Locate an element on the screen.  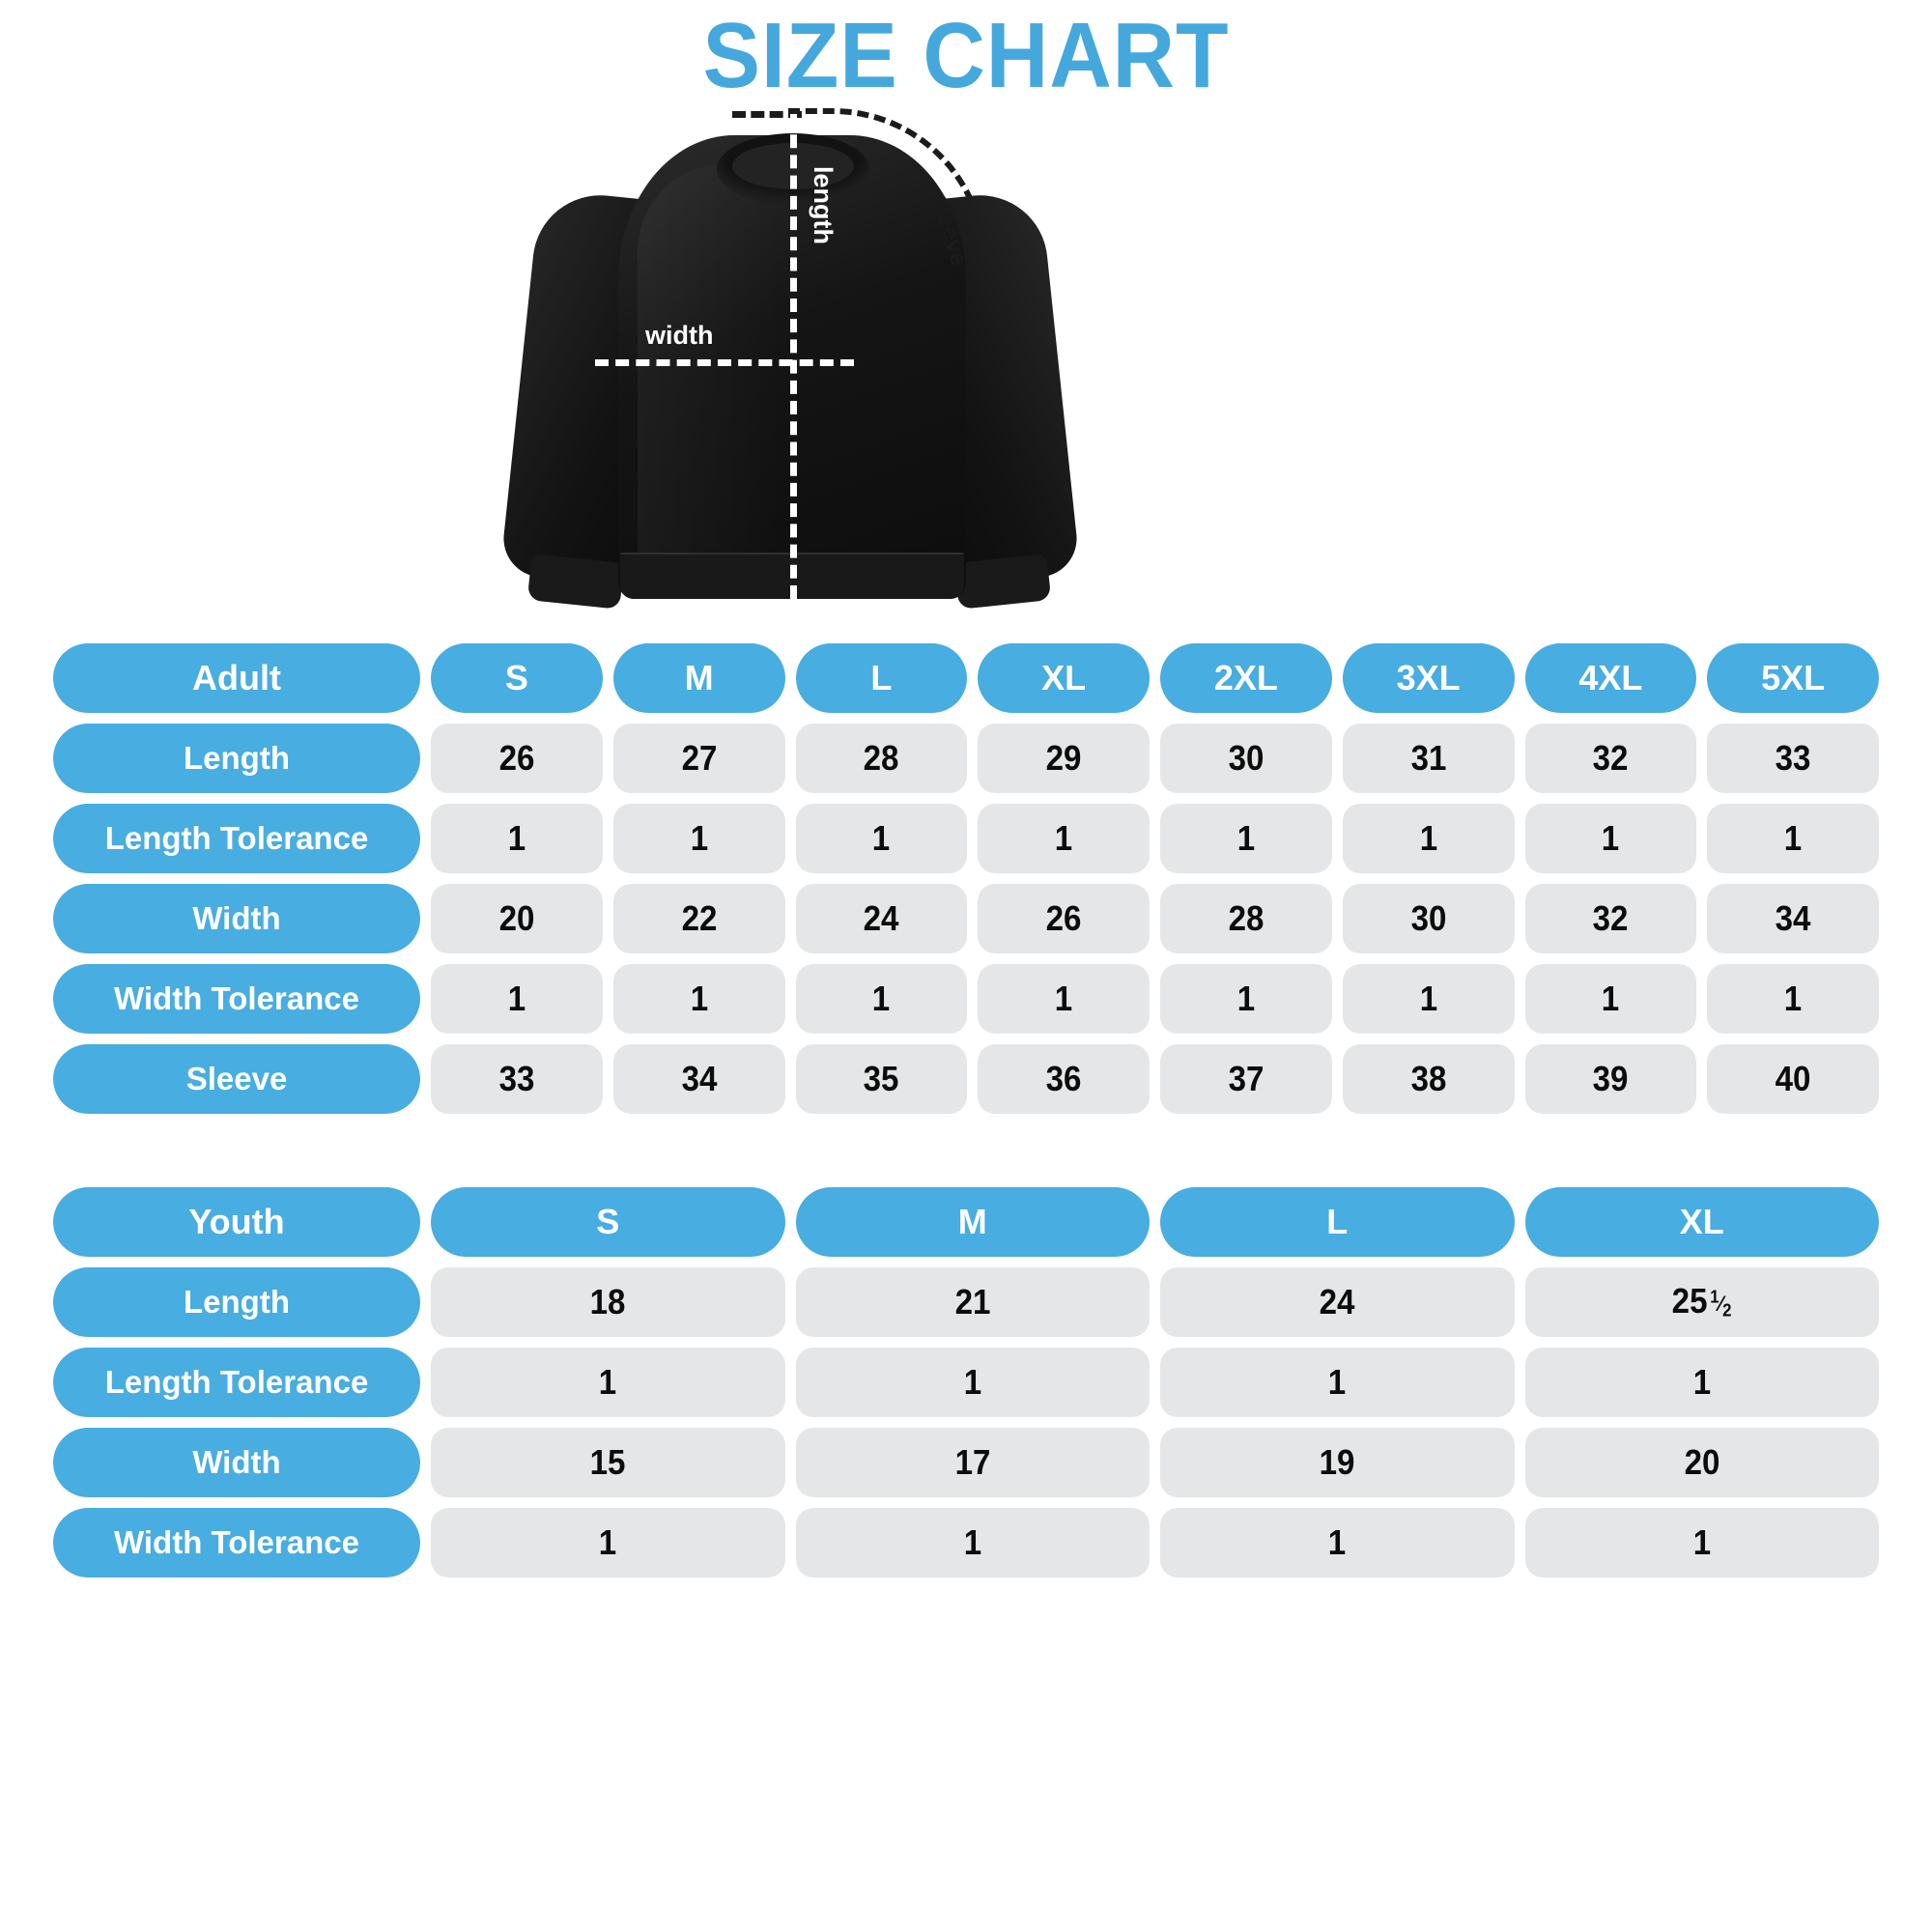
cell-value: 25 1⁄2 is located at coordinates (1701, 1301).